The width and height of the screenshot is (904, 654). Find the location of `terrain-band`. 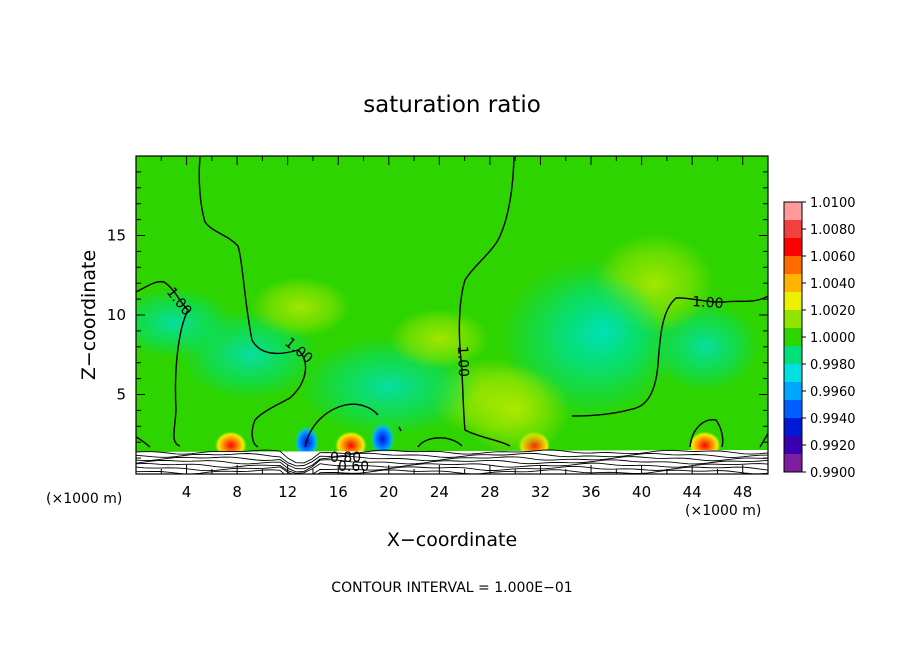

terrain-band is located at coordinates (452, 461).